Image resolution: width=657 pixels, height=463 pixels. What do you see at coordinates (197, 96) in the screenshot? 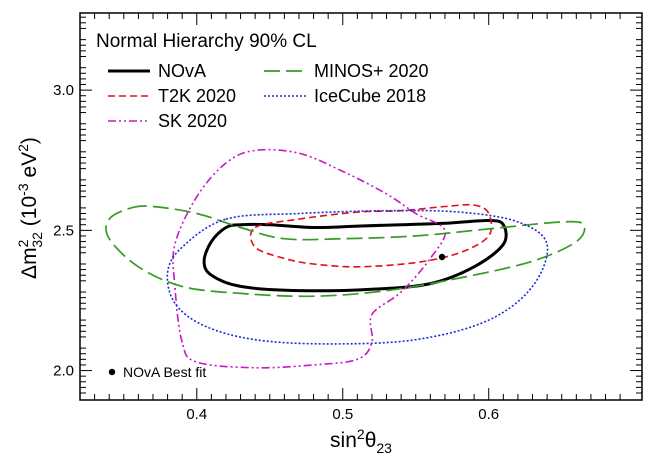
I see `legend-label-t2k-2020: T2K 2020` at bounding box center [197, 96].